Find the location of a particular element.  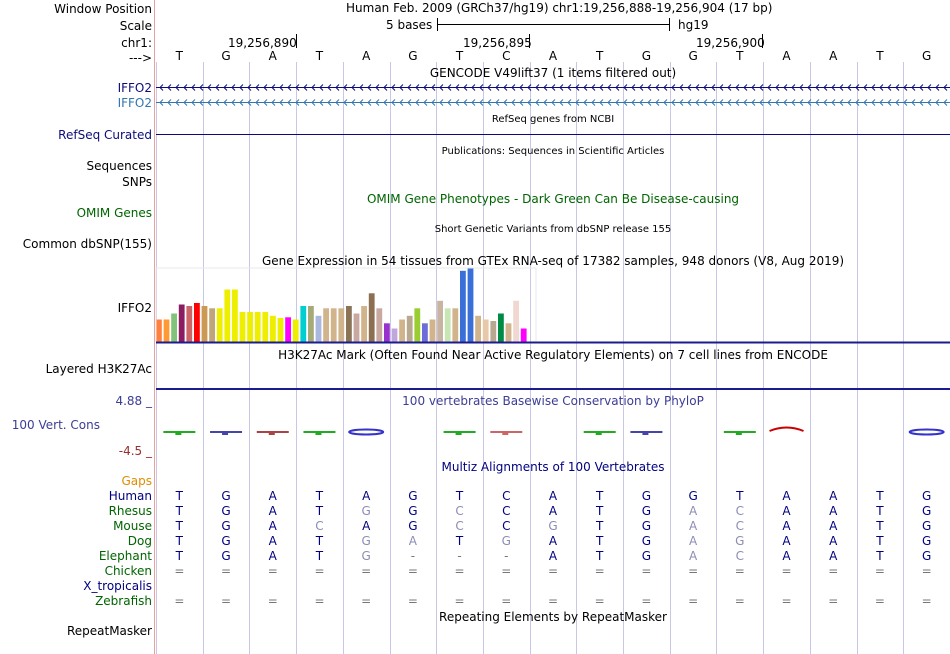

species-label-mouse: Mouse is located at coordinates (132, 526).